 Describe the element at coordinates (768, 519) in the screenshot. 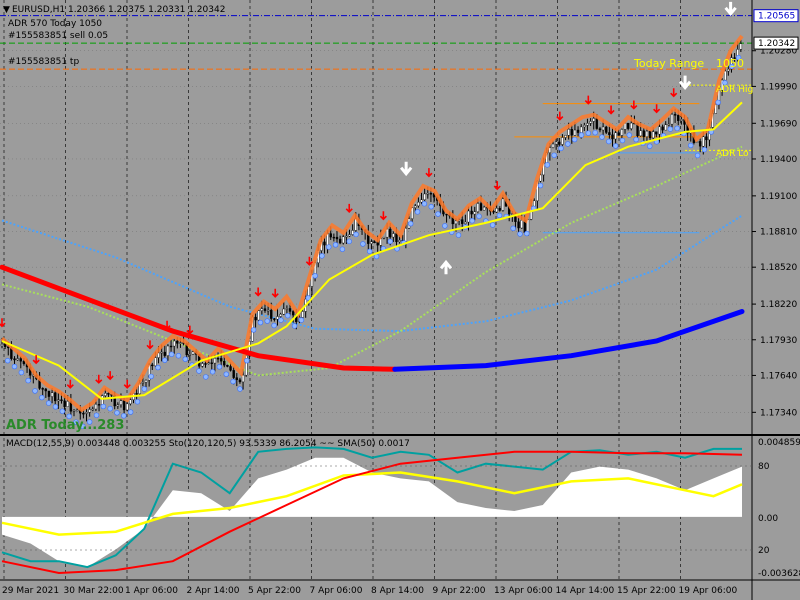

I see `indicator-tick-label: 0.00` at that location.